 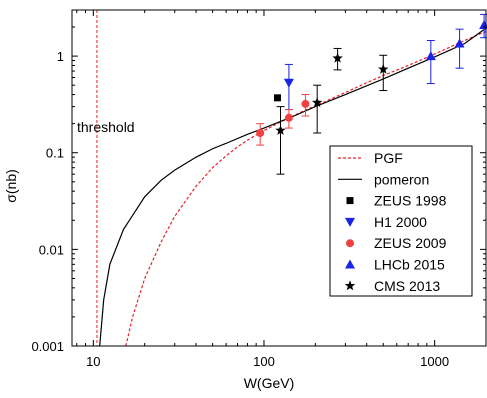 What do you see at coordinates (407, 286) in the screenshot?
I see `legend-label: CMS 2013` at bounding box center [407, 286].